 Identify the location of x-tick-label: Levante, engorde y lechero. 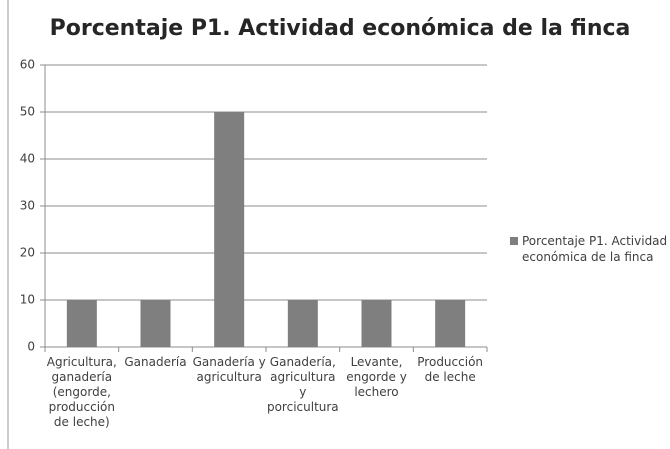
(376, 377).